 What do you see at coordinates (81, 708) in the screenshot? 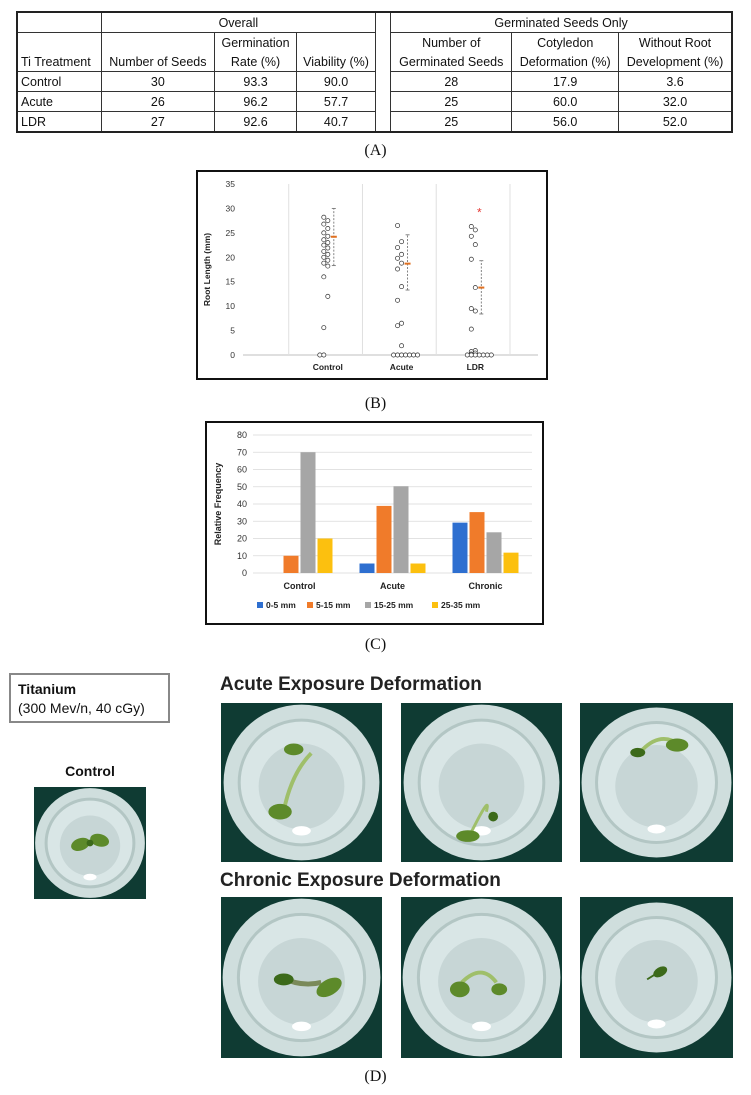
I see `box-subtitle: (300 Mev/n, 40 cGy)` at bounding box center [81, 708].